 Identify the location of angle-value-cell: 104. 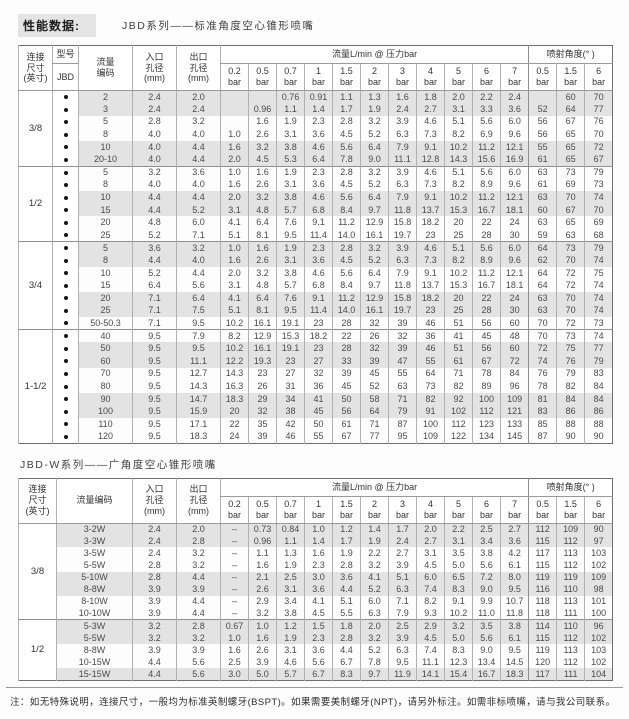
(598, 674).